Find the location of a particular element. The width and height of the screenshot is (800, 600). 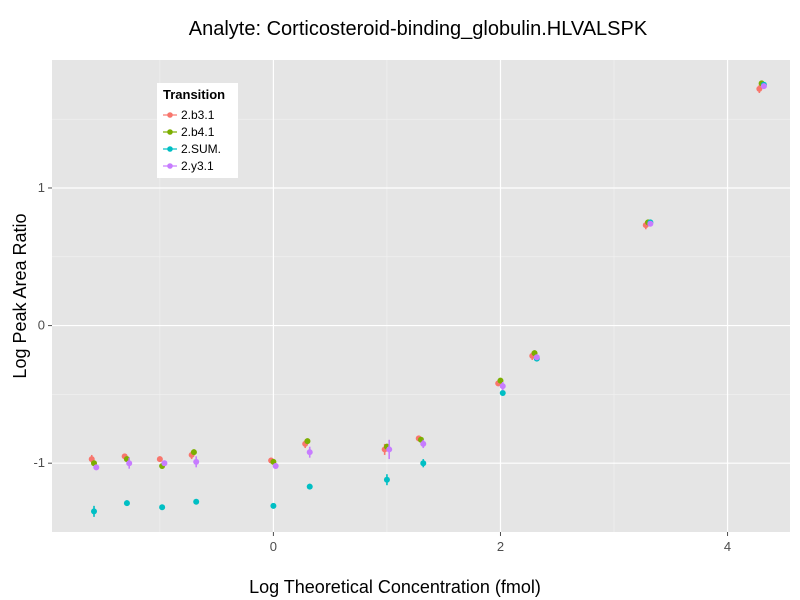

x-axis: 0 2 4 is located at coordinates (500, 543).